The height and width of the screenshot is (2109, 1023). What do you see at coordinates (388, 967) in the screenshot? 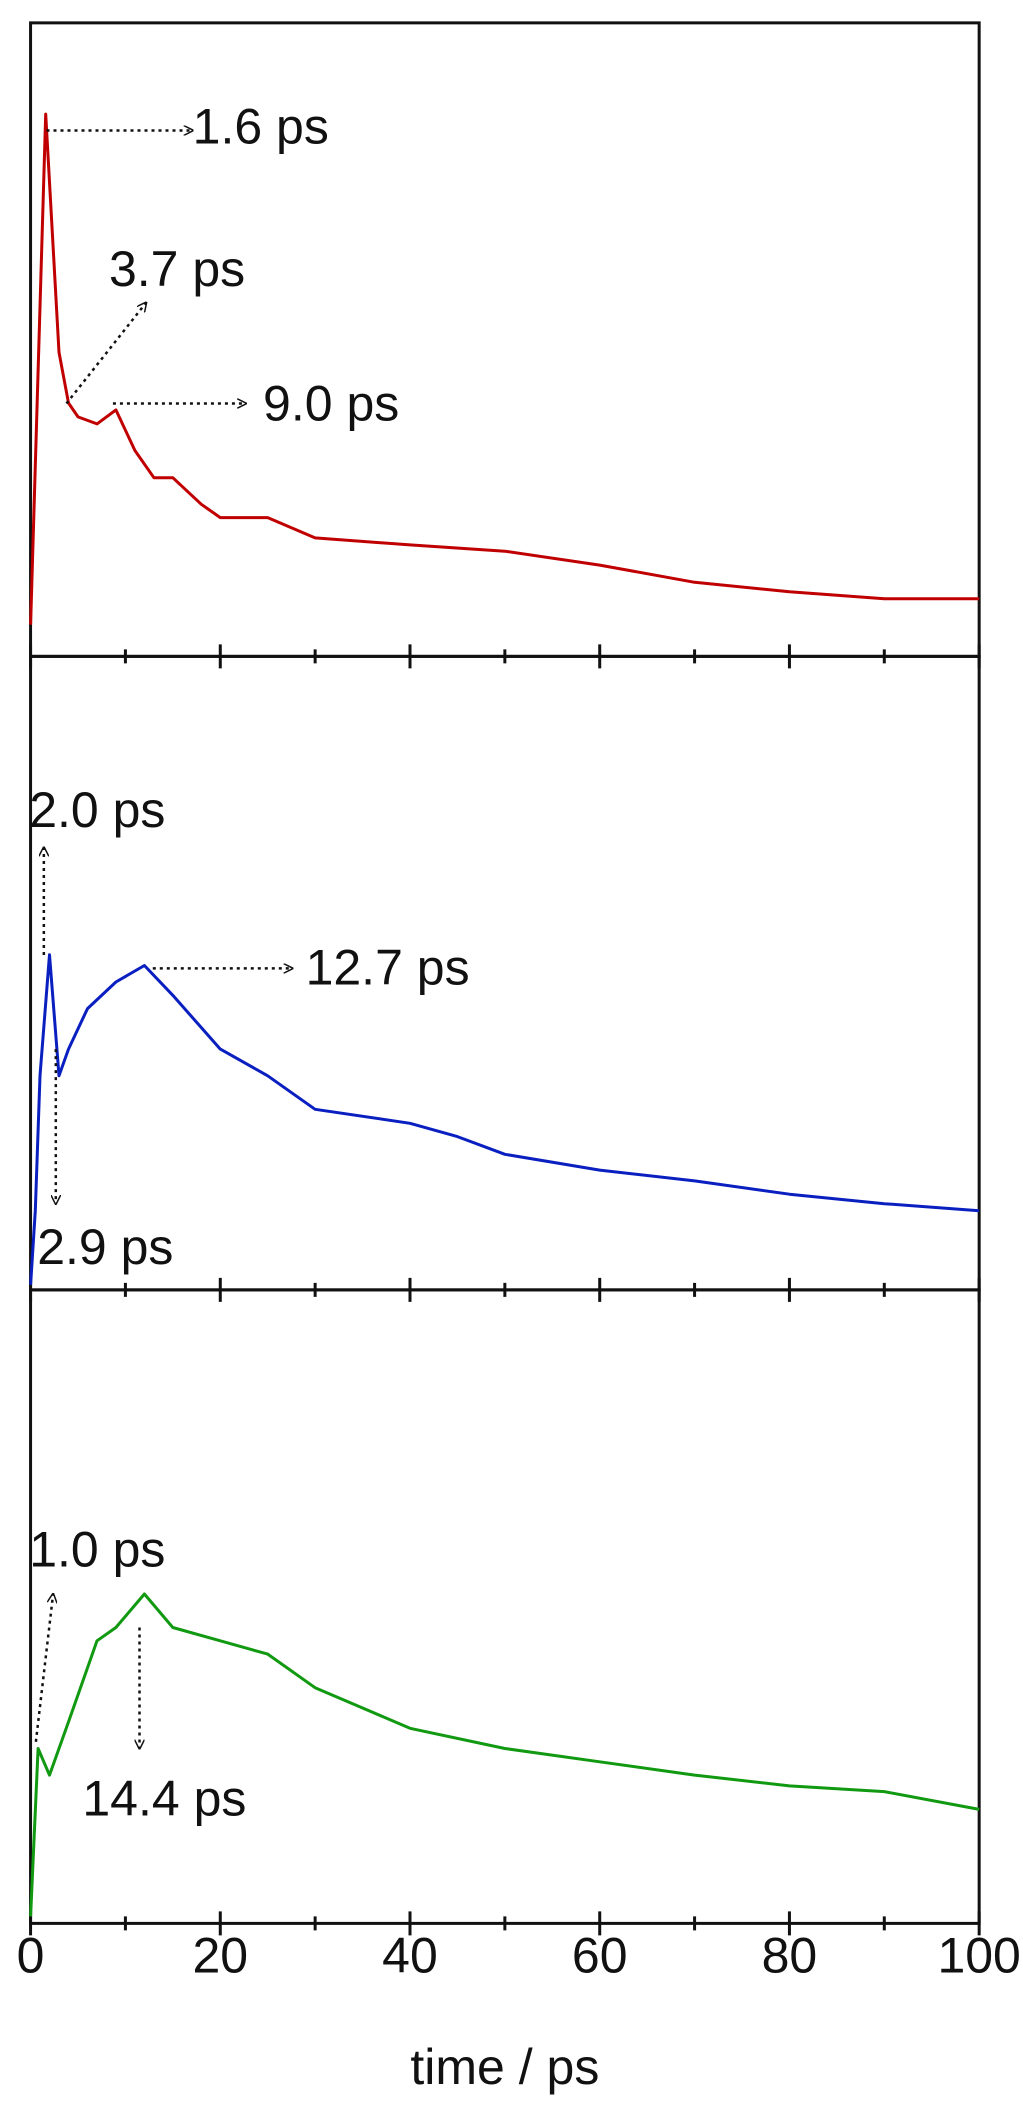
I see `annotation-label: 12.7 ps` at bounding box center [388, 967].